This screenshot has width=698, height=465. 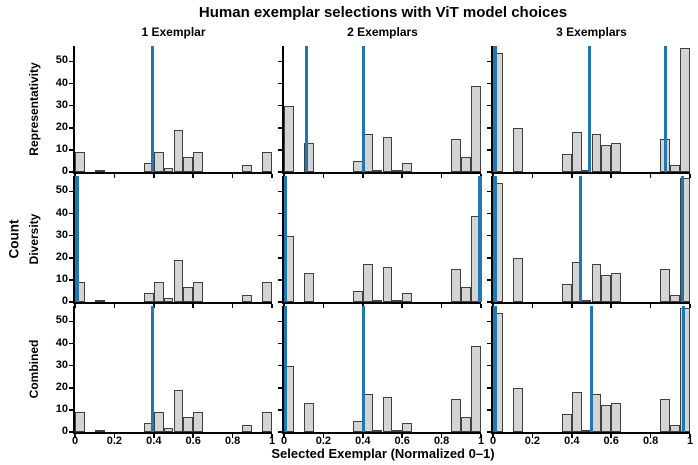 What do you see at coordinates (383, 453) in the screenshot?
I see `x-axis-label: Selected Exemplar (Normalized 0–1)` at bounding box center [383, 453].